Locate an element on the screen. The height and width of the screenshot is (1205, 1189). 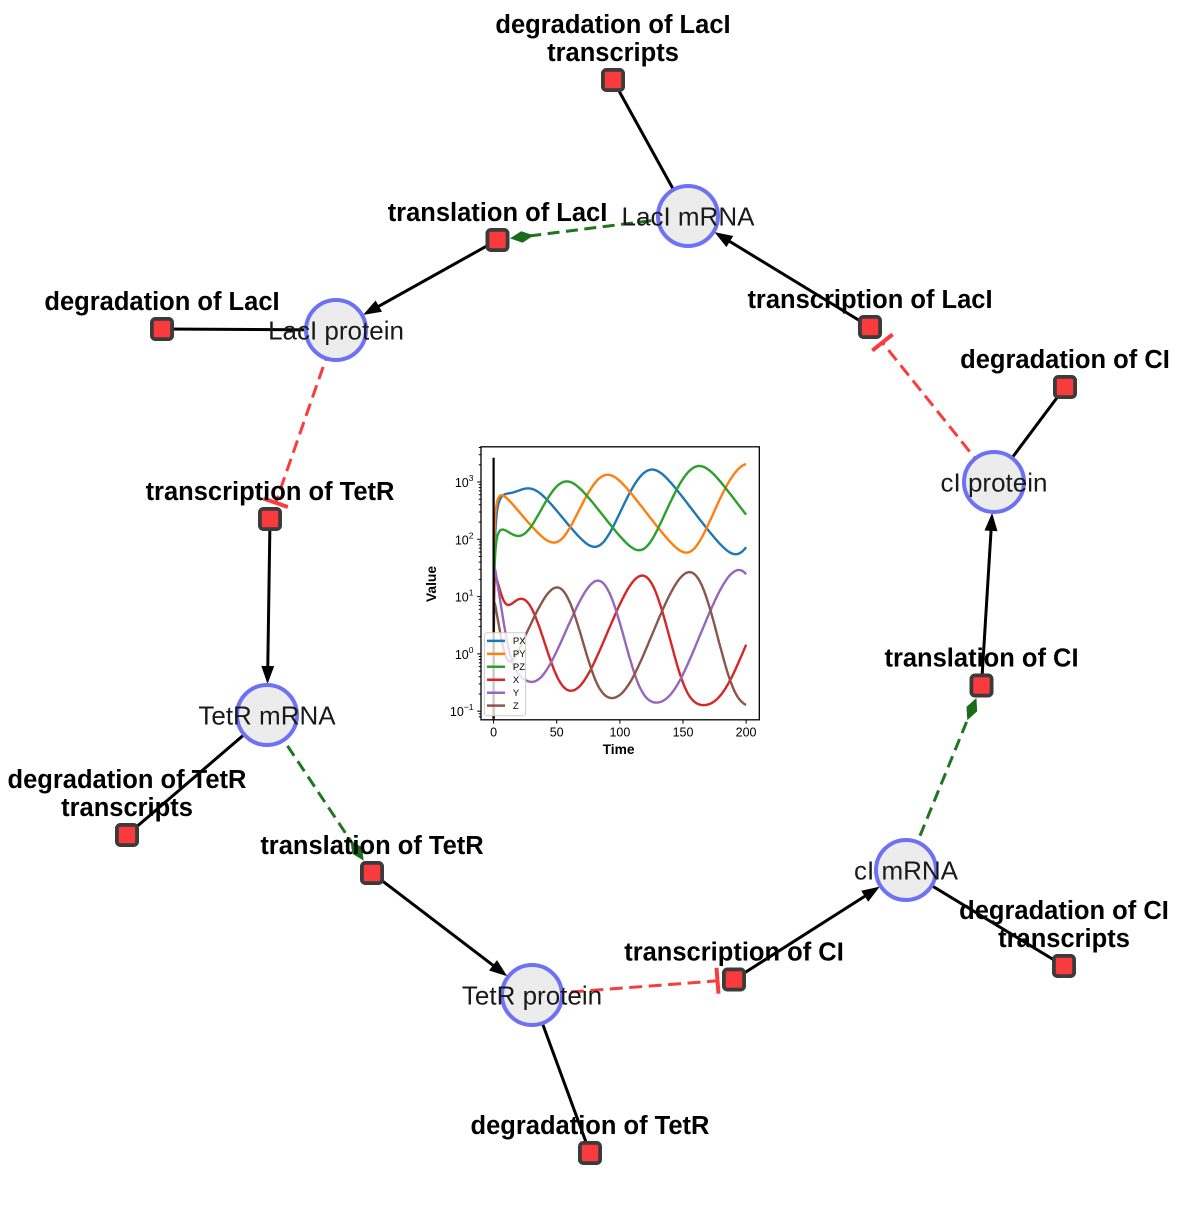
svg-text: transcription of TetR is located at coordinates (270, 492).